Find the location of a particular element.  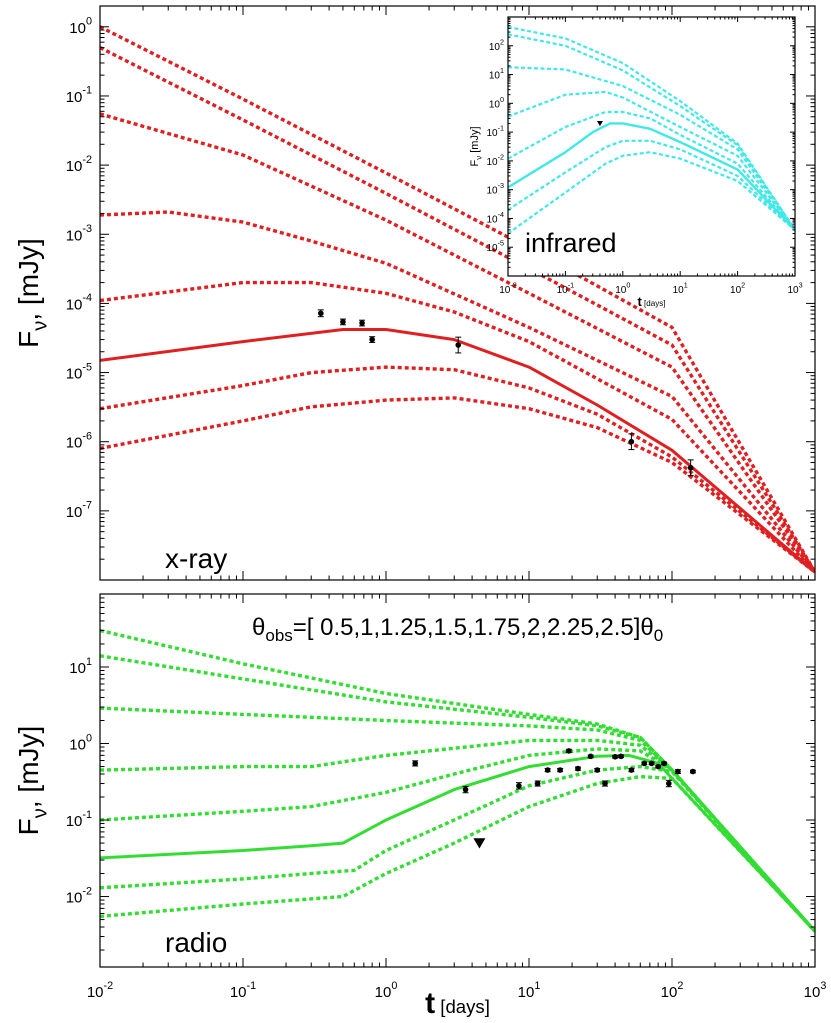

xray-ytick-label-4: 10⁻⁴ is located at coordinates (79, 302).